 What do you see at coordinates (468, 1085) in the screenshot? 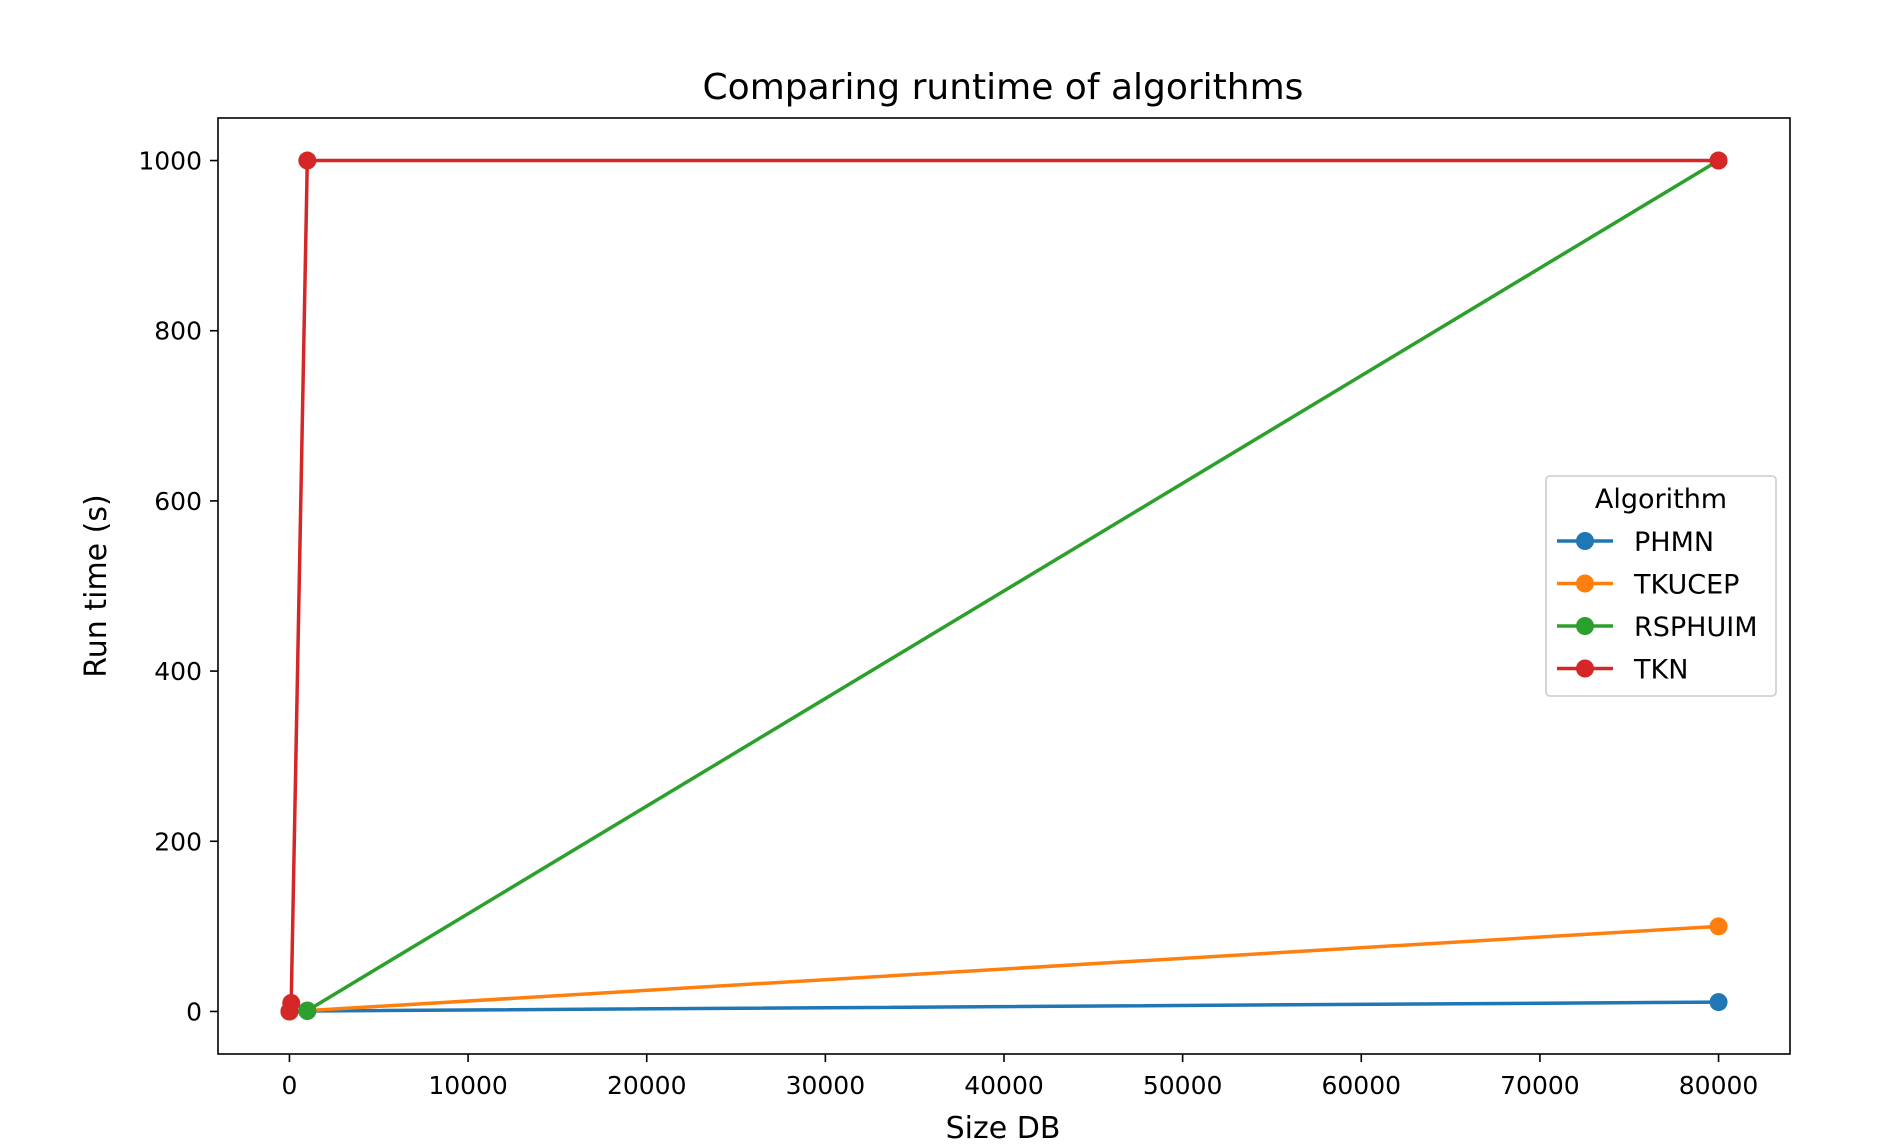
I see `x-tick-label: 10000` at bounding box center [468, 1085].